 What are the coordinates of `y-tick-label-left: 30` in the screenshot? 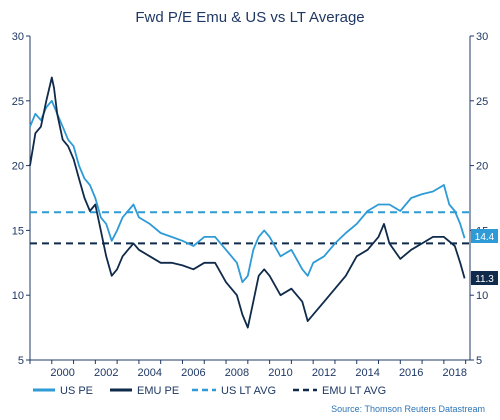 It's located at (18, 37).